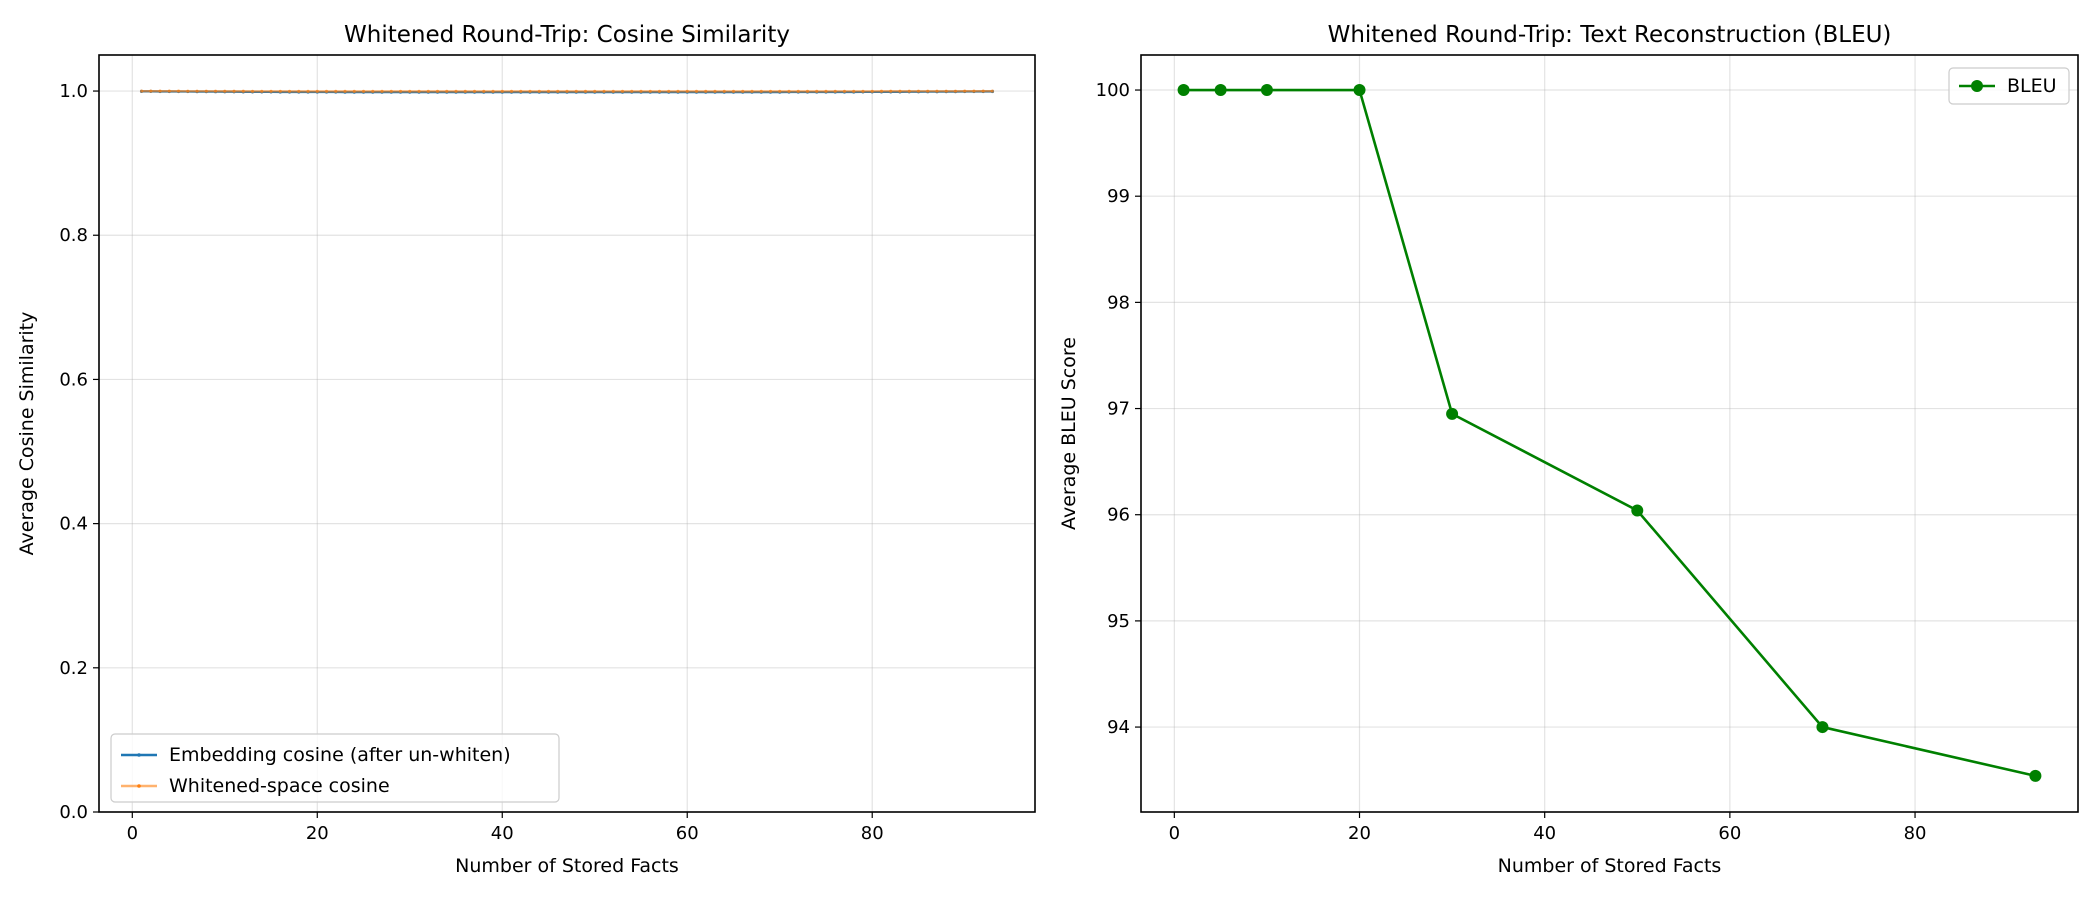 This screenshot has width=2100, height=900. What do you see at coordinates (1729, 833) in the screenshot?
I see `x-tick-label: 60` at bounding box center [1729, 833].